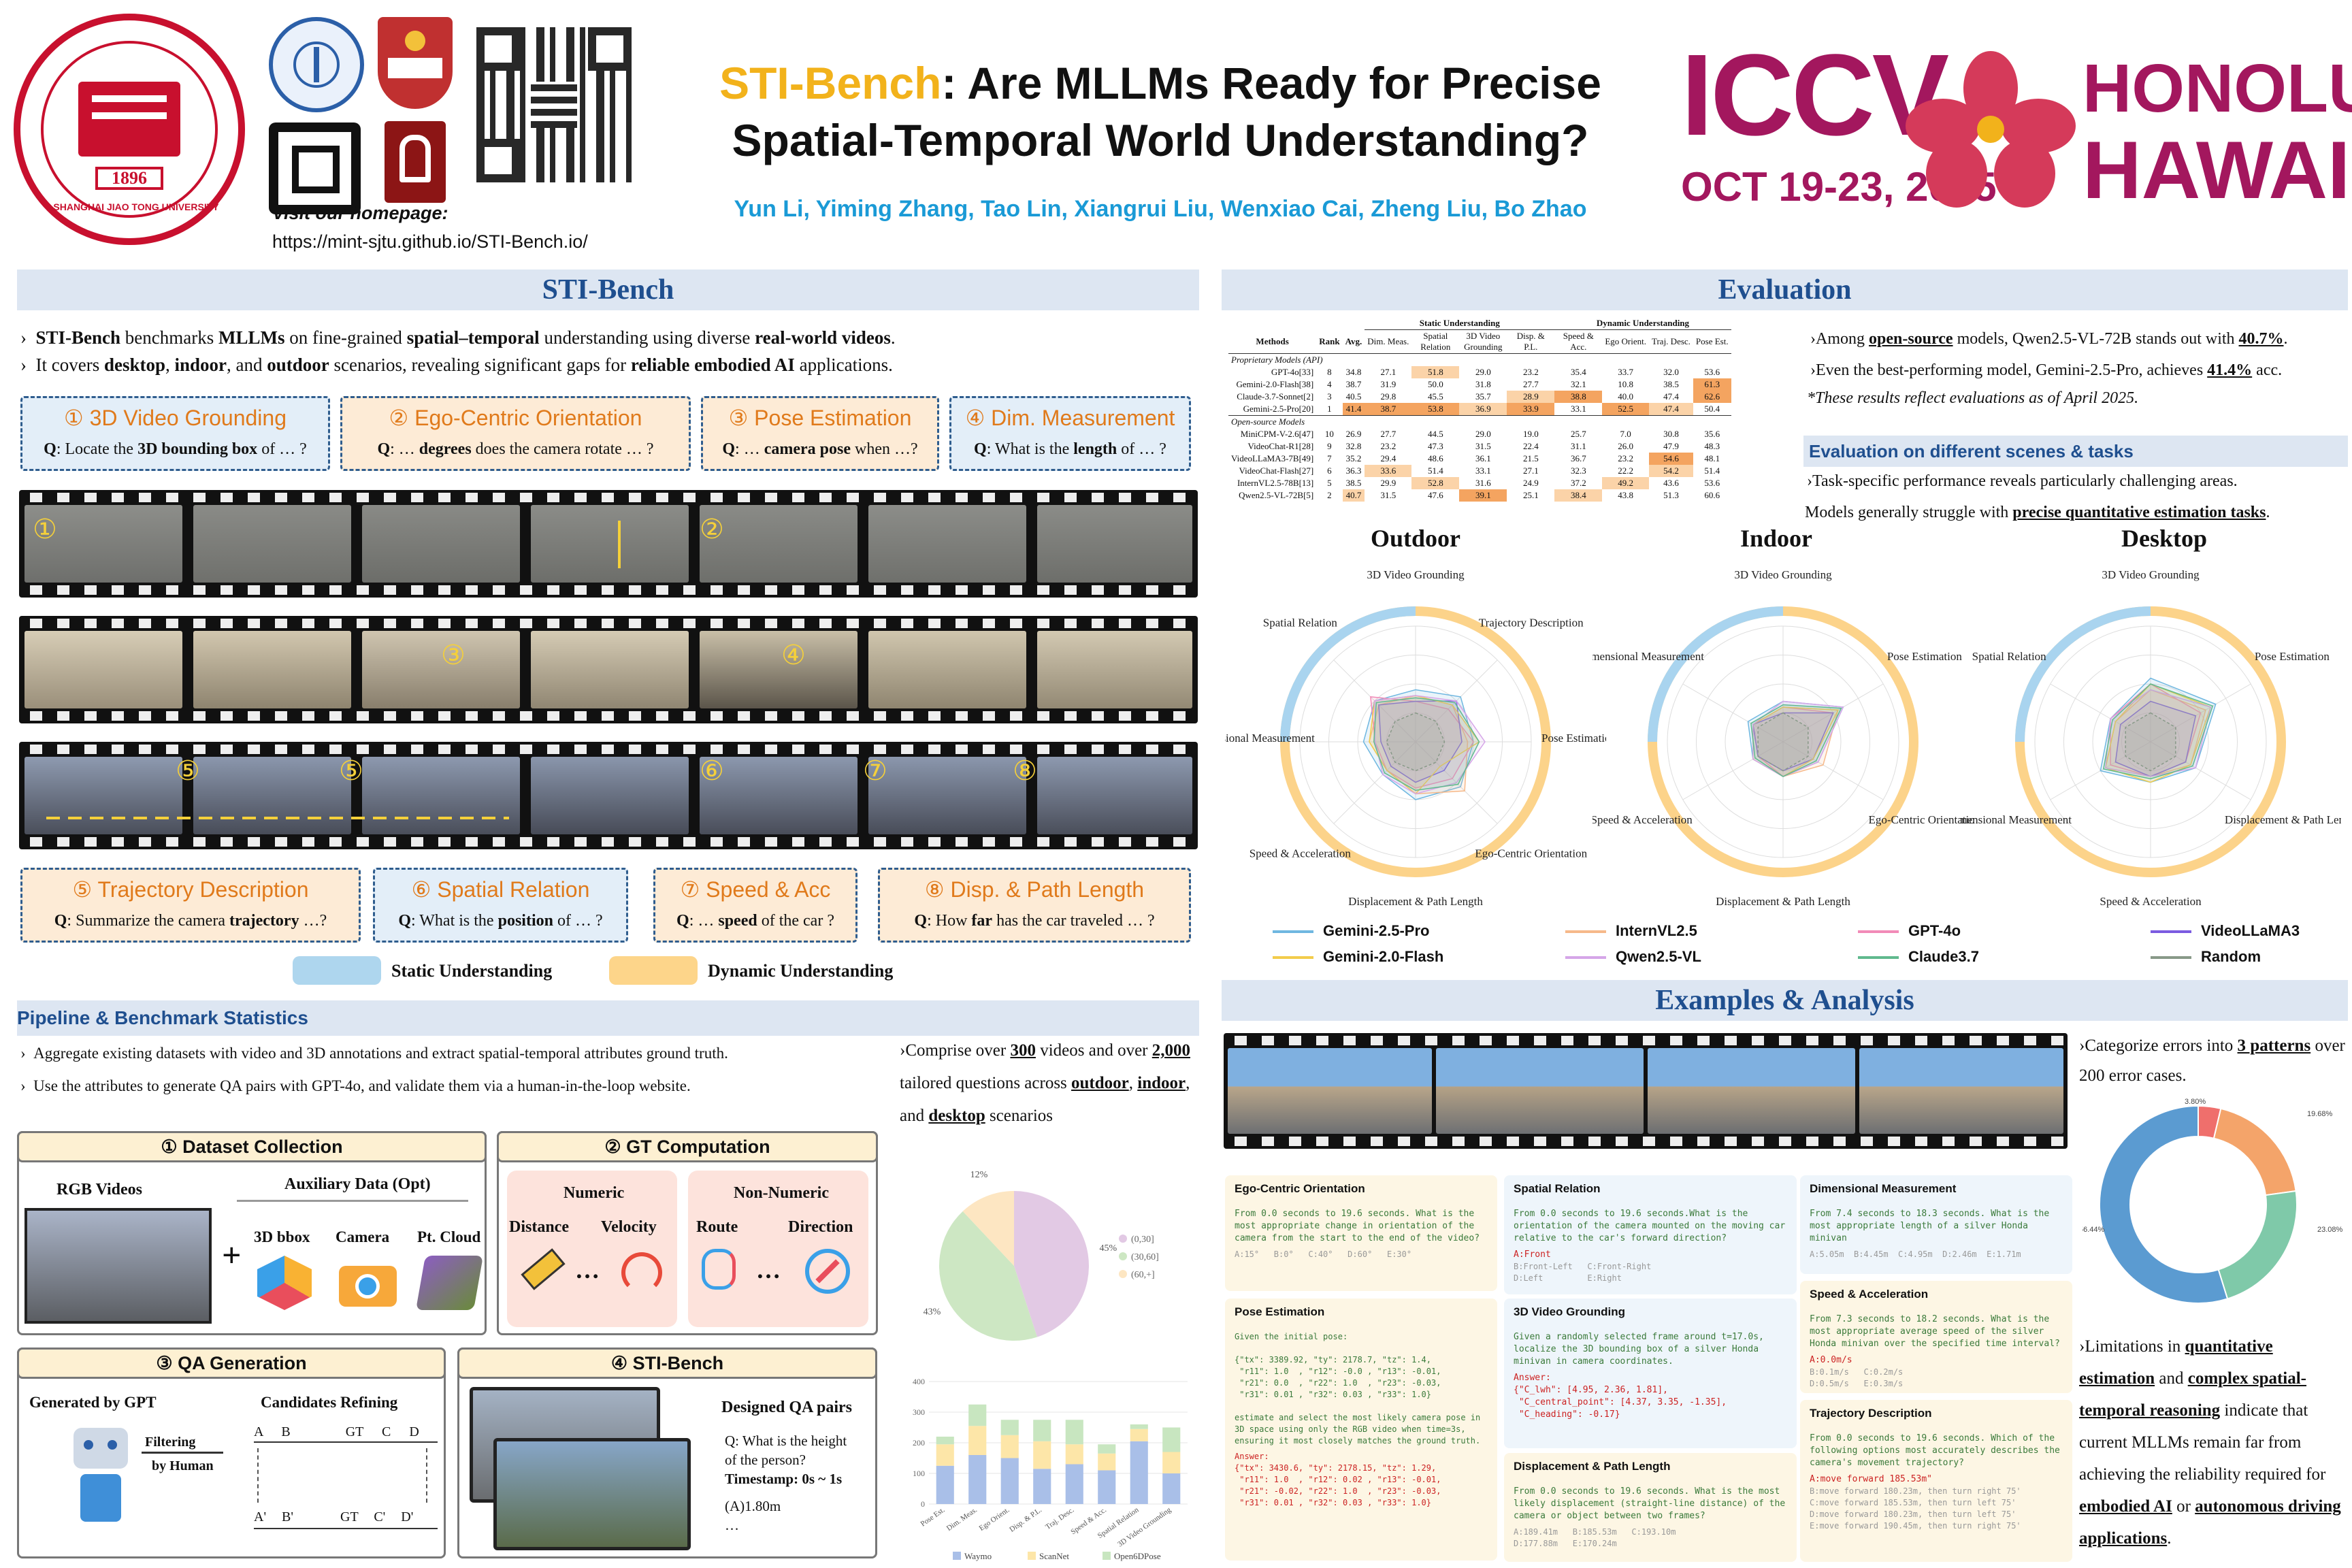 The width and height of the screenshot is (2352, 1568). Describe the element at coordinates (1330, 342) in the screenshot. I see `table-col-header: Rank` at that location.